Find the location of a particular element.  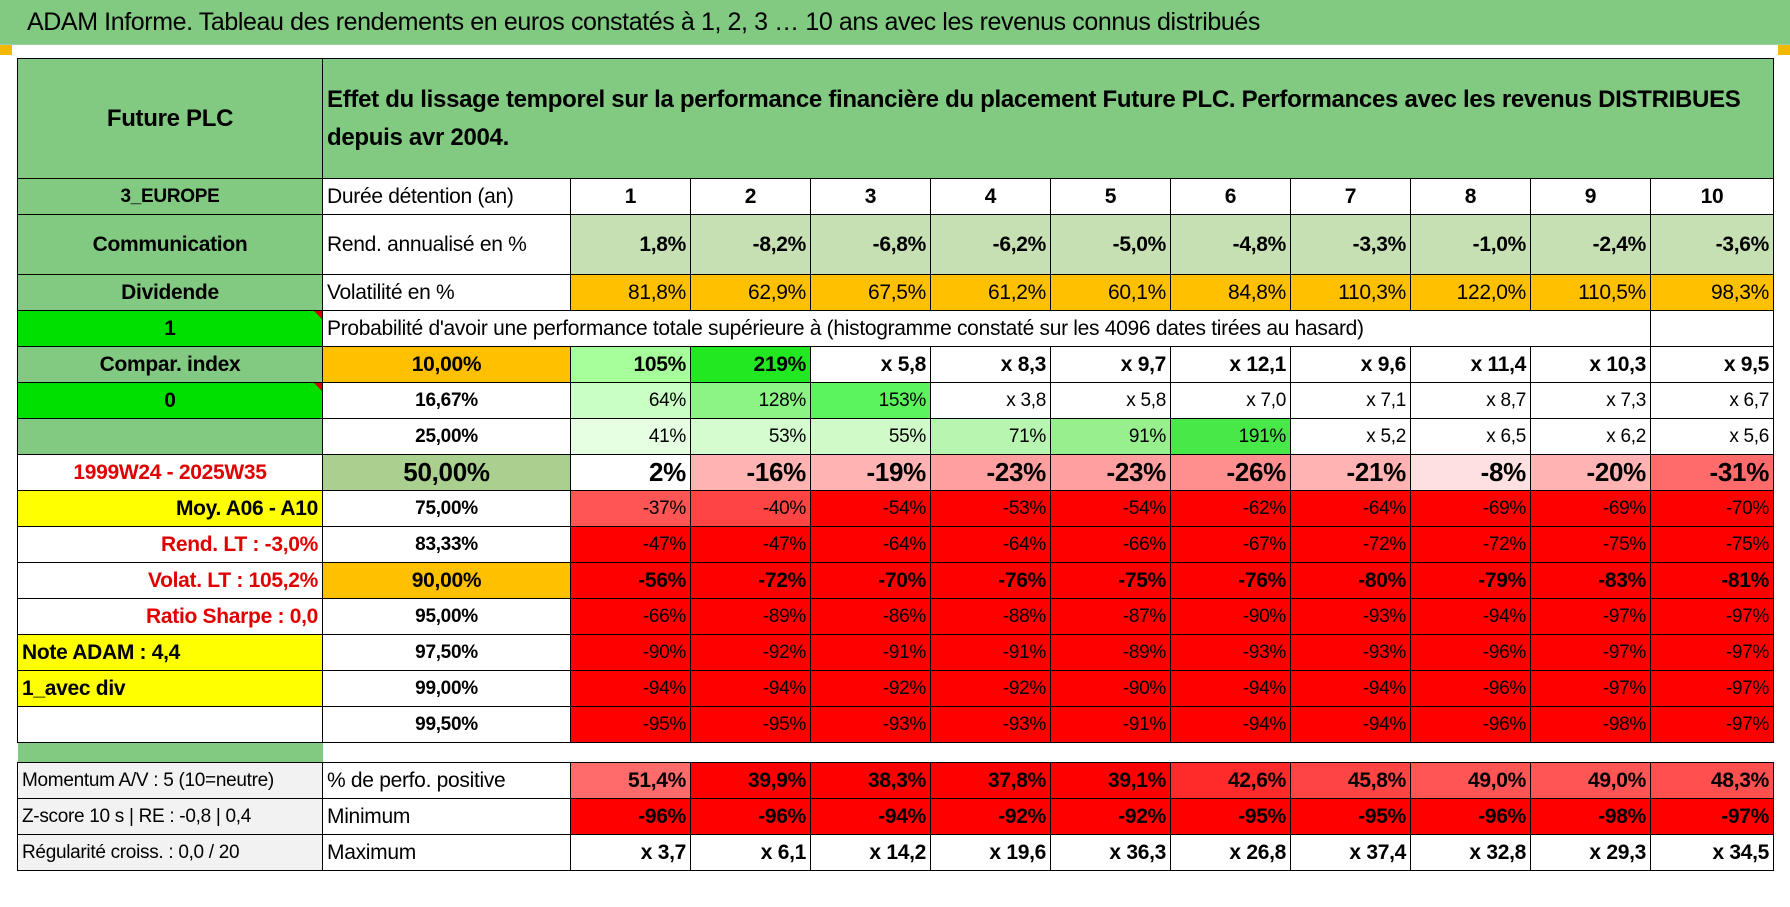

dividend-value-cell: 1 is located at coordinates (170, 328).